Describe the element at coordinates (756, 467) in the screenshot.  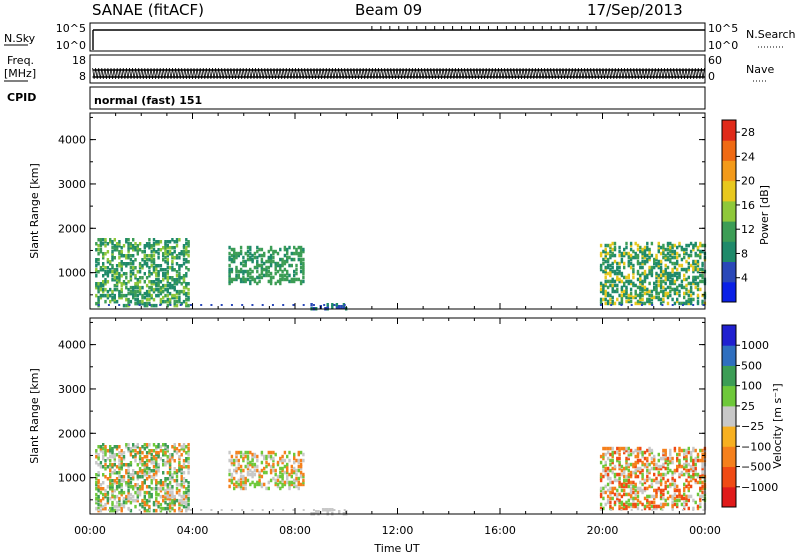
I see `colorbar-tick-label: −500` at that location.